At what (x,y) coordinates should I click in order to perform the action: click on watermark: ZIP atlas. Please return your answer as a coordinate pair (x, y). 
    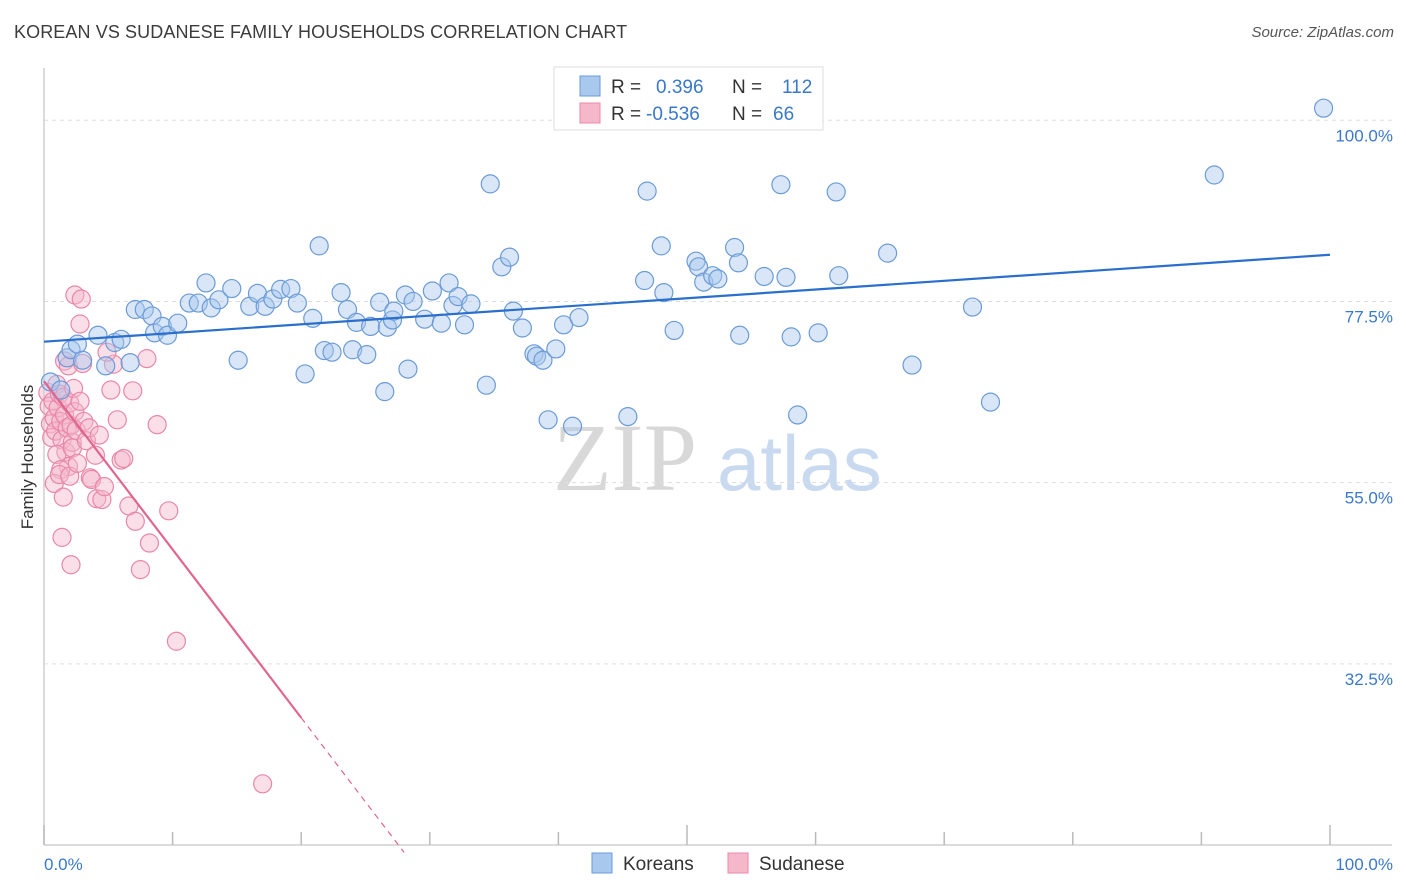
    Looking at the image, I should click on (717, 457).